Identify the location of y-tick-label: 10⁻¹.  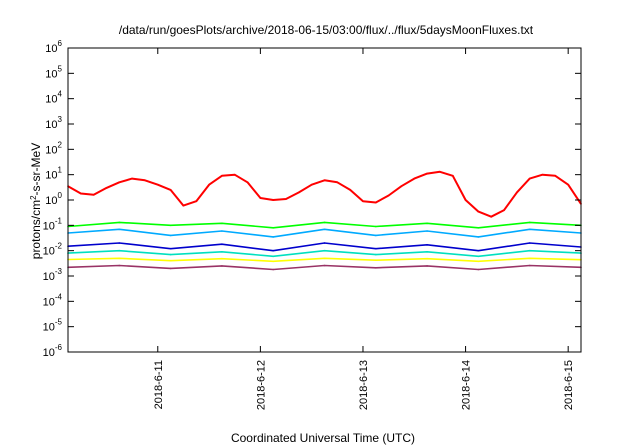
(53, 224).